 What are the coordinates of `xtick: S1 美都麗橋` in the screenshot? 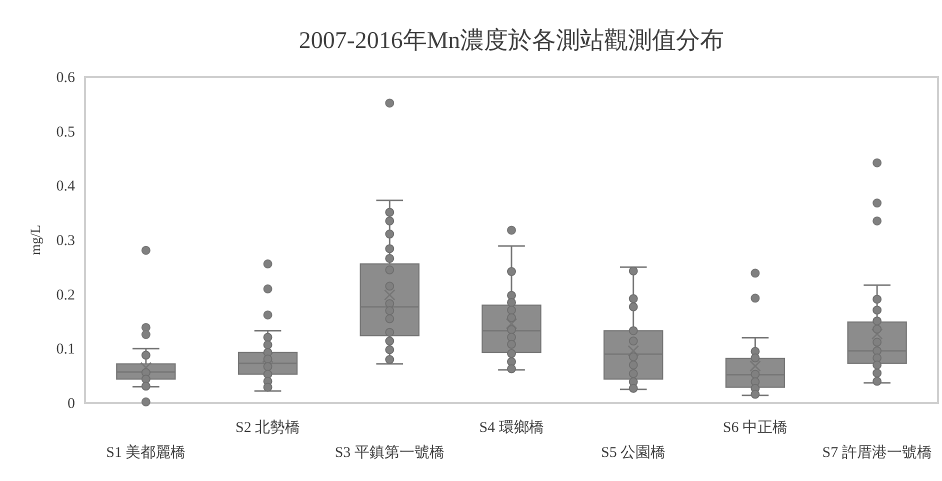 It's located at (146, 453).